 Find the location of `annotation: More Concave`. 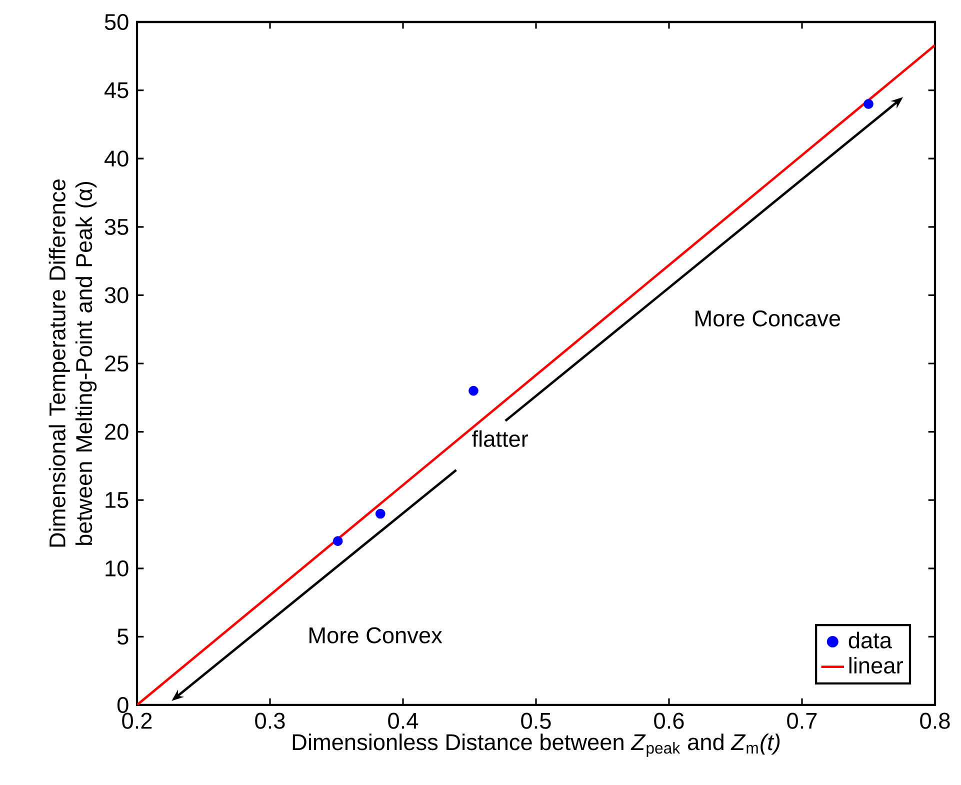

annotation: More Concave is located at coordinates (768, 318).